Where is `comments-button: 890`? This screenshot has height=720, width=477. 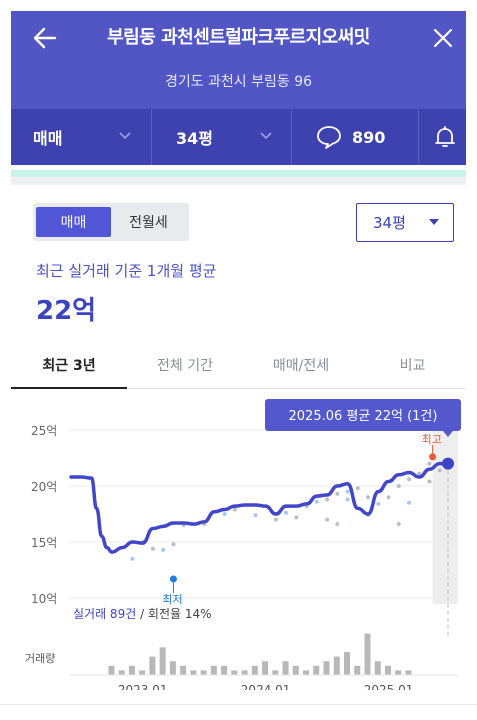
comments-button: 890 is located at coordinates (366, 137).